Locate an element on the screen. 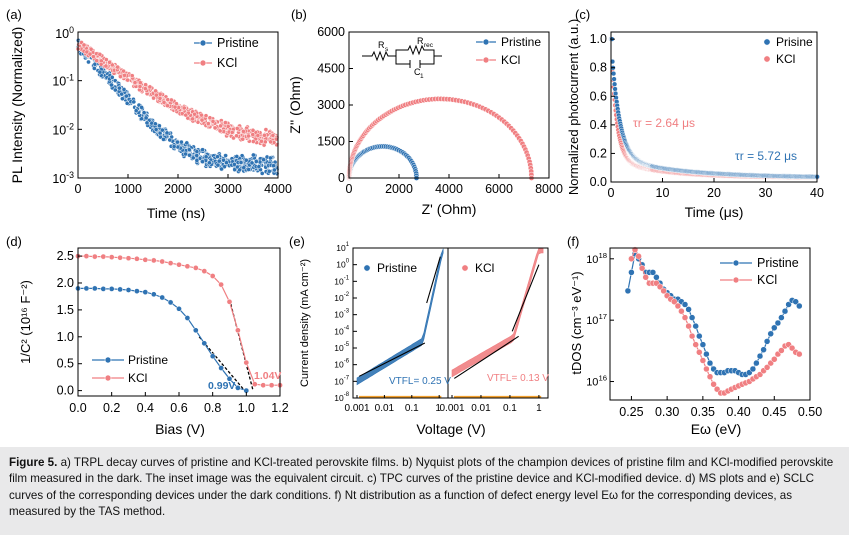 The width and height of the screenshot is (849, 535). inset-equivalent-circuit: R s R rec C 1 is located at coordinates (402, 58).